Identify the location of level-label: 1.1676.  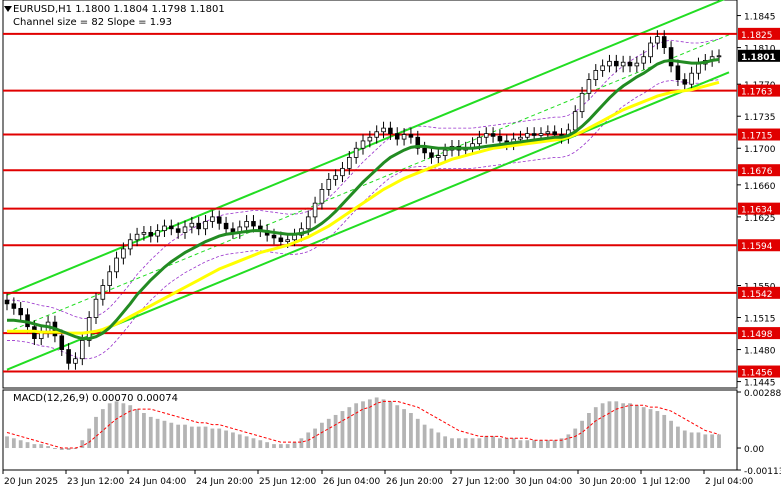
(757, 172).